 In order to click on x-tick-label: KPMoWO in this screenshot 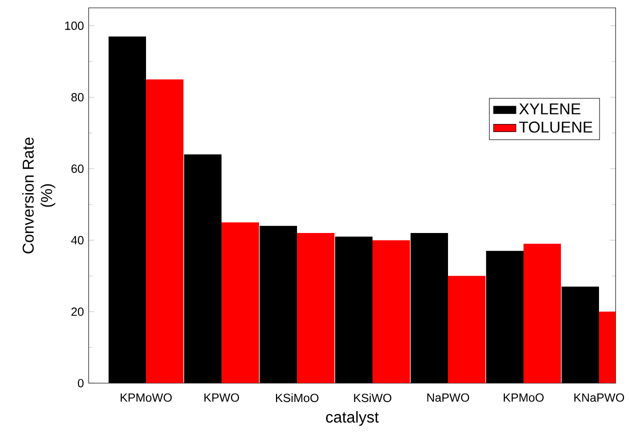, I will do `click(146, 397)`.